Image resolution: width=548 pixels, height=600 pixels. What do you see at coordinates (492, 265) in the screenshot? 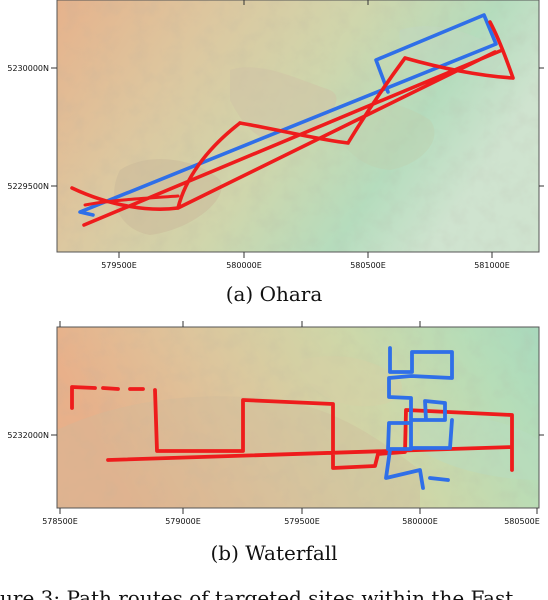
I see `panel-a-x-tick-4: 581000E` at bounding box center [492, 265].